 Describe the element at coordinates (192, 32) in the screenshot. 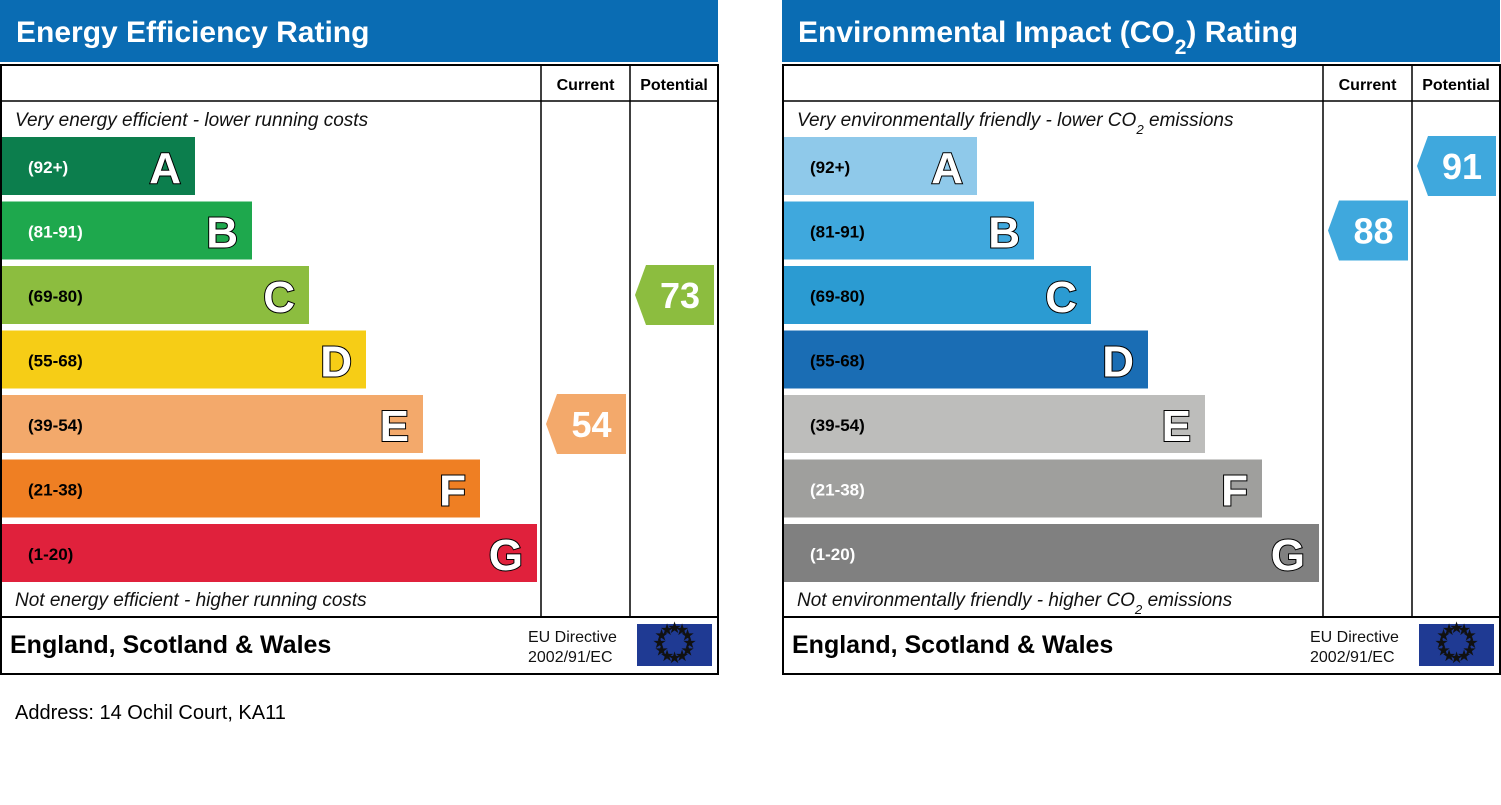

I see `panel-title: Energy Efficiency Rating` at that location.